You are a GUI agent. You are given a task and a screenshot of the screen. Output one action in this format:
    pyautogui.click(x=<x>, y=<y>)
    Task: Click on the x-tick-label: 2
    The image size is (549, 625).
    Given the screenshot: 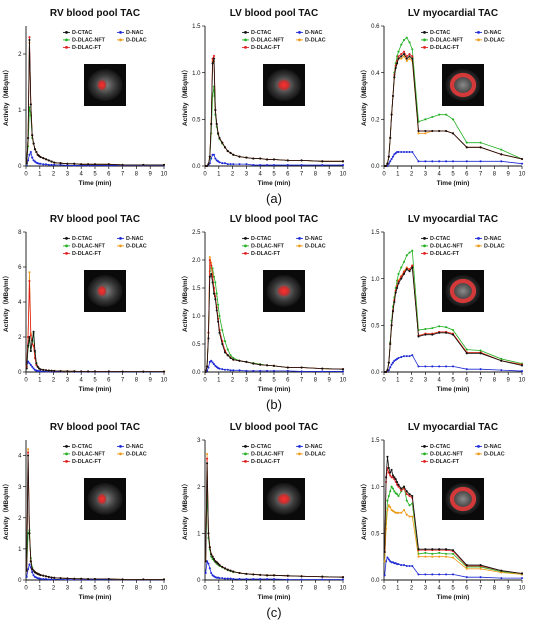 What is the action you would take?
    pyautogui.click(x=412, y=381)
    